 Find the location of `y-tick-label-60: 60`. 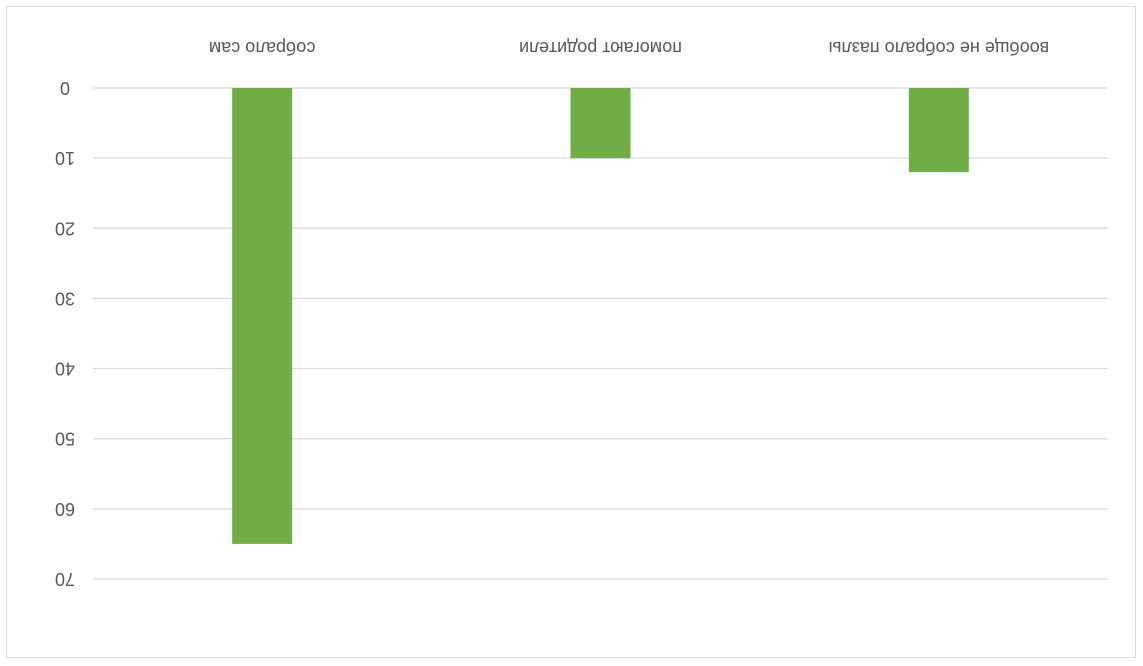

y-tick-label-60: 60 is located at coordinates (65, 509).